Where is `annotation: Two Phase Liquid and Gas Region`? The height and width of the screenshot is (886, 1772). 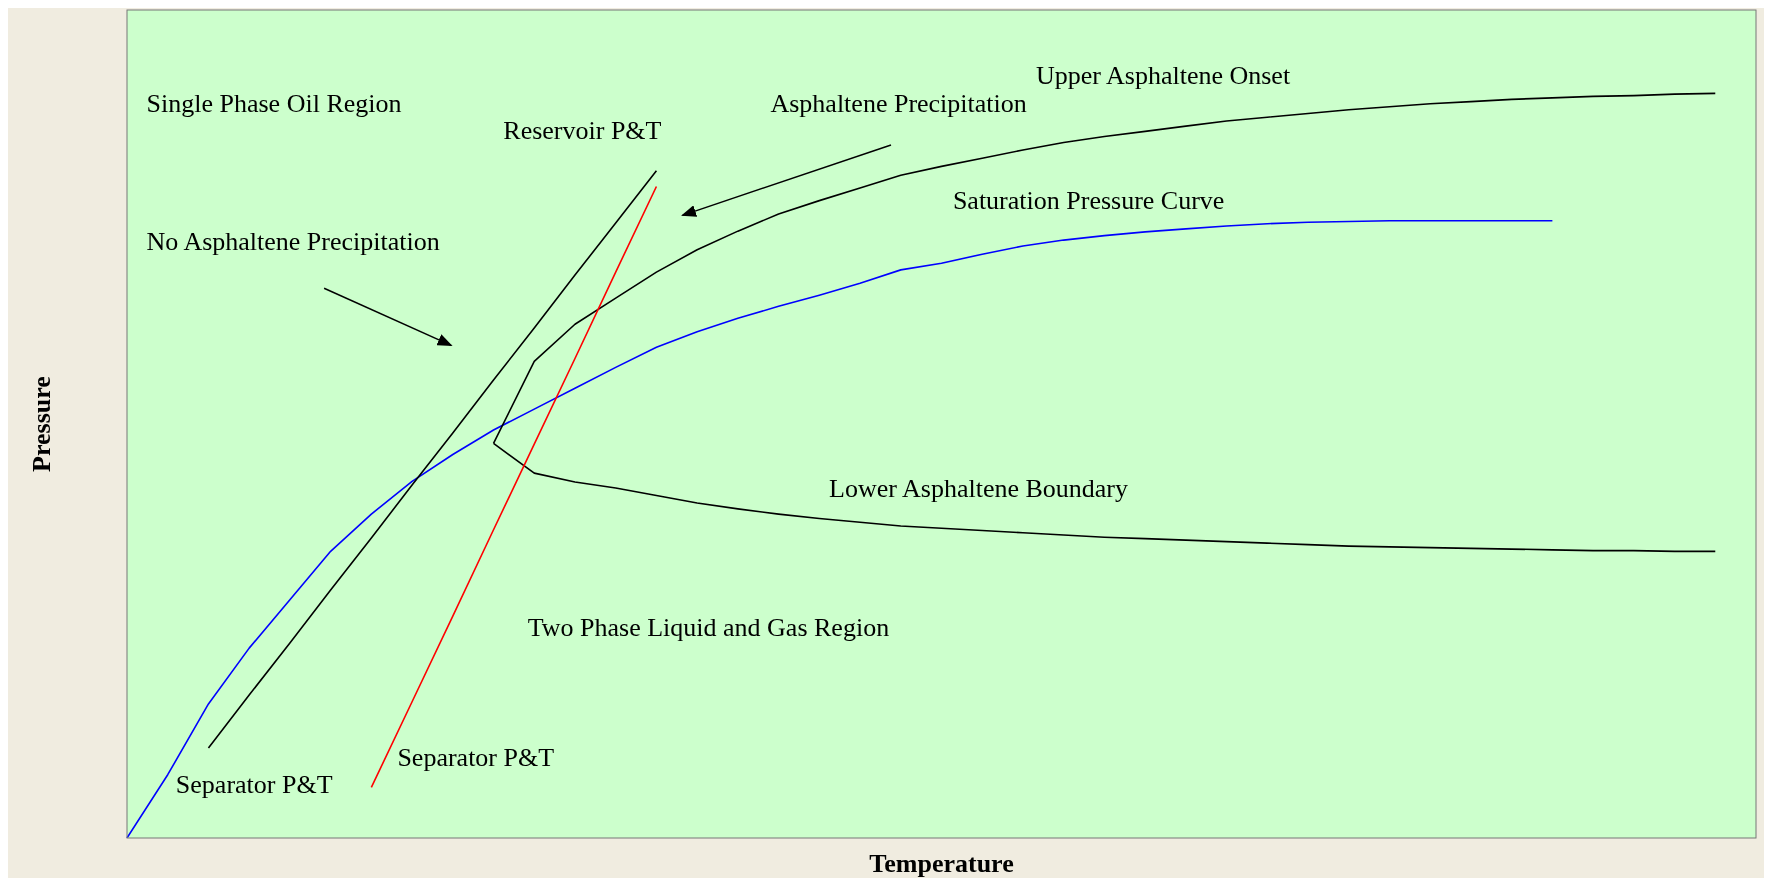
annotation: Two Phase Liquid and Gas Region is located at coordinates (708, 627).